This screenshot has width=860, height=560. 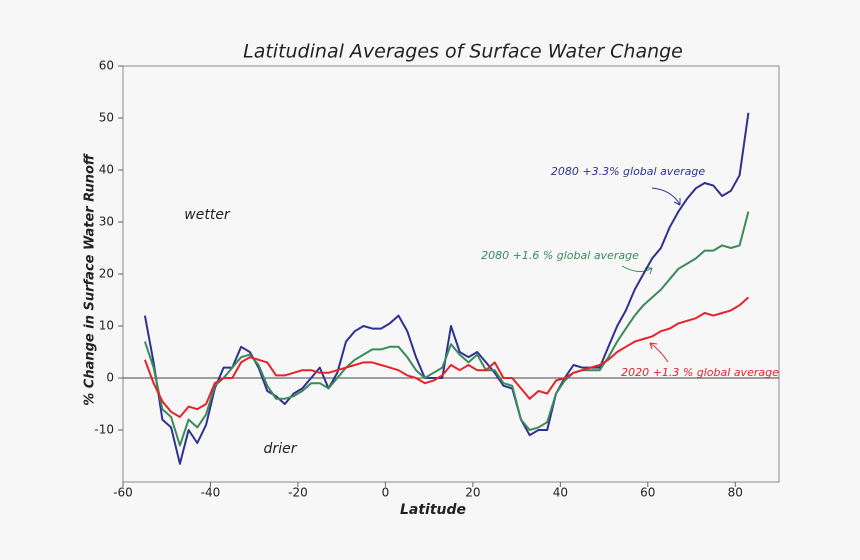 I want to click on x-tick-label: -20, so click(x=298, y=493).